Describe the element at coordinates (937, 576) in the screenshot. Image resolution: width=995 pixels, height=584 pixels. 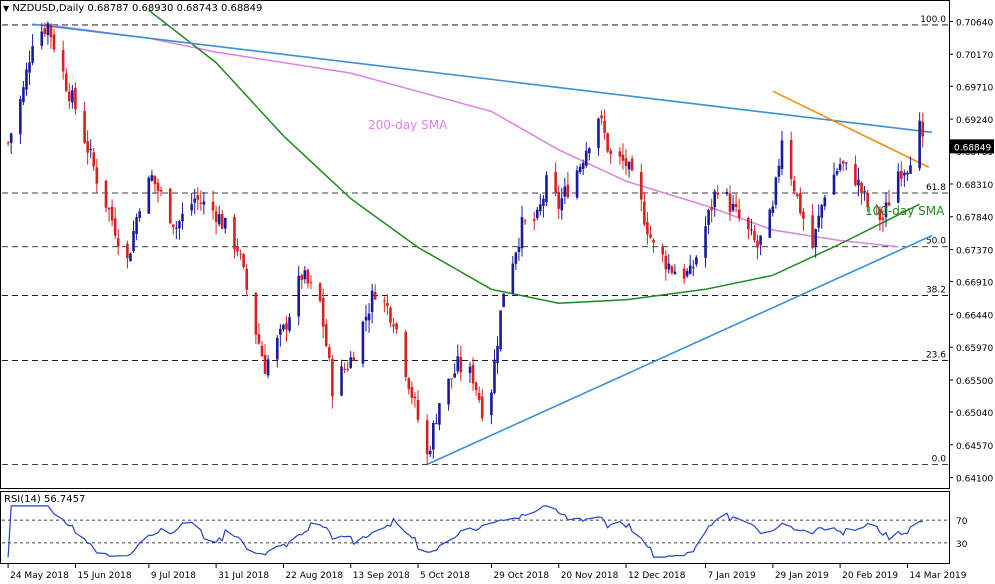
I see `x-tick-label: 14 Mar 2019` at that location.